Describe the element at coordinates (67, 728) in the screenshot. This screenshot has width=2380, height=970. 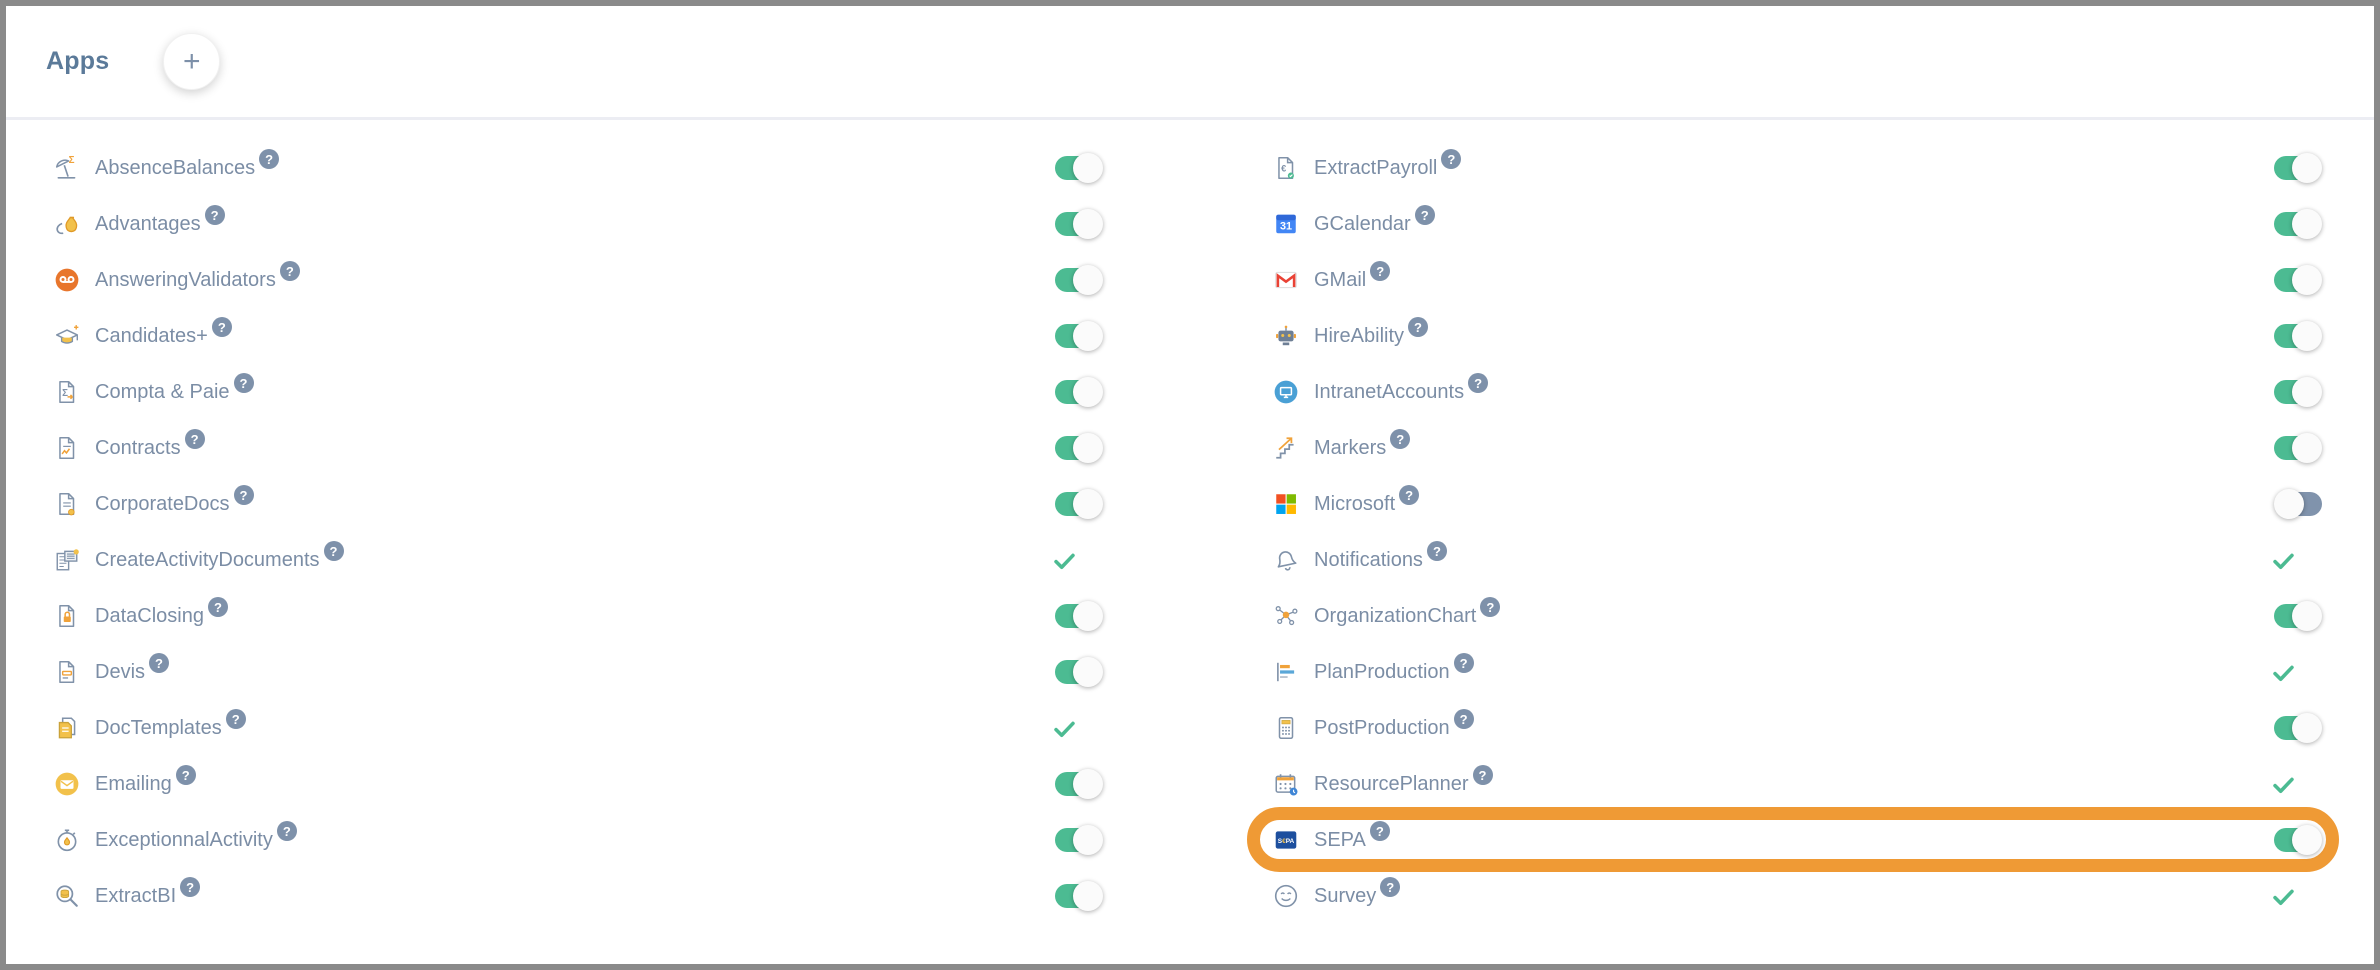
I see `doc-templates-icon` at that location.